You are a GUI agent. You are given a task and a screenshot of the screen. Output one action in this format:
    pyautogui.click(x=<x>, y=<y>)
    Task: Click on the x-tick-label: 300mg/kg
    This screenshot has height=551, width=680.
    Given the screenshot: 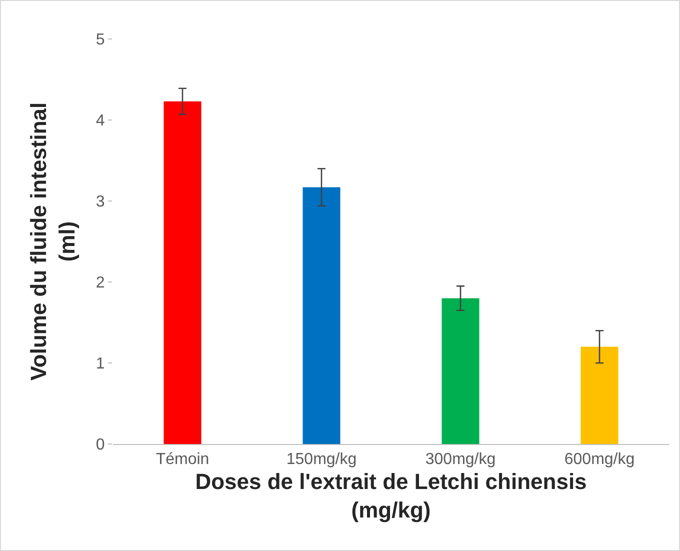 What is the action you would take?
    pyautogui.click(x=460, y=459)
    